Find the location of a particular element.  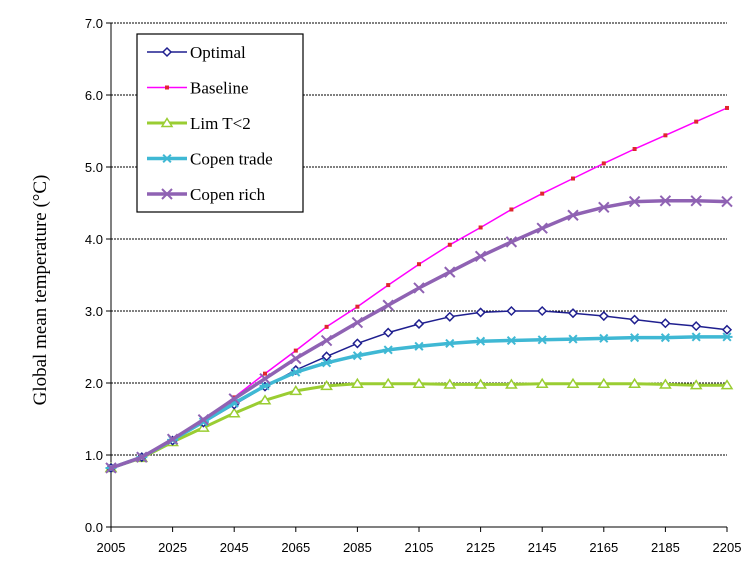

x-tick-label: 2125 is located at coordinates (480, 547).